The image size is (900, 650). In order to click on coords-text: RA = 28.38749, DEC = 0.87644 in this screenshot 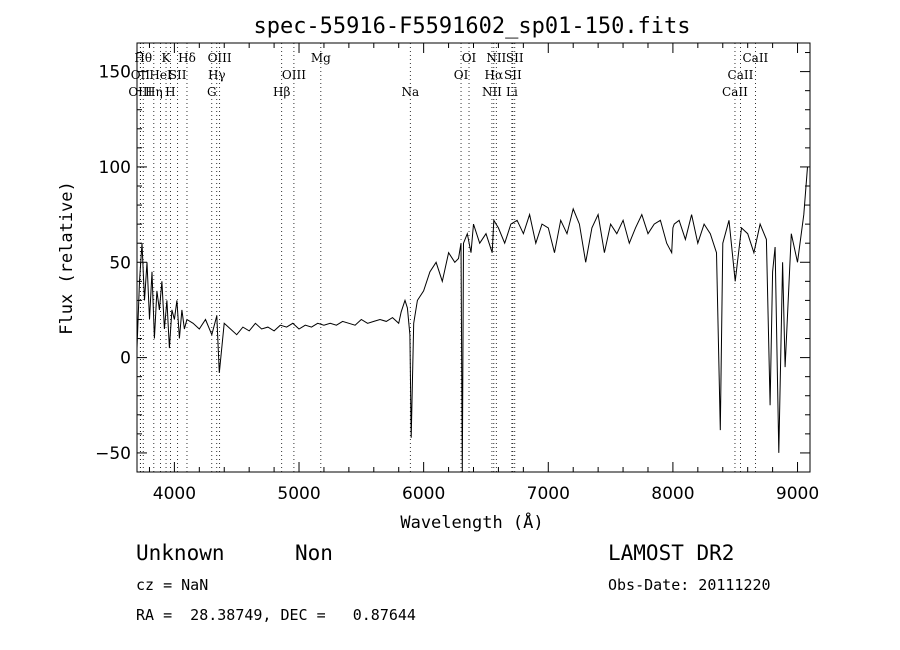, I will do `click(276, 615)`.